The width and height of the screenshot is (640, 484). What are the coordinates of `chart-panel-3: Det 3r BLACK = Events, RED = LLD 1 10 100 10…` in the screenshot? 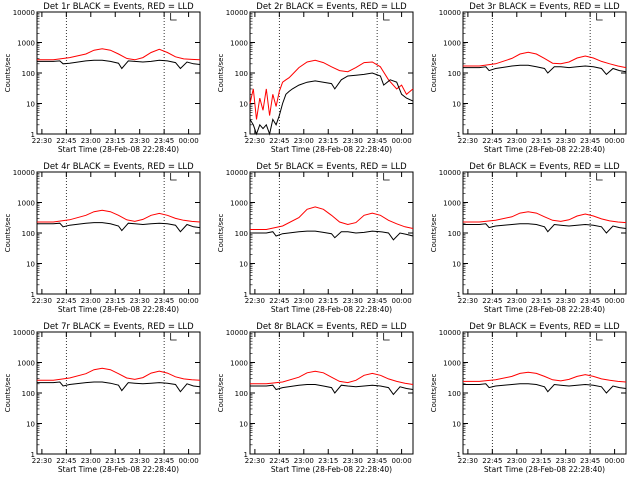 It's located at (528, 78).